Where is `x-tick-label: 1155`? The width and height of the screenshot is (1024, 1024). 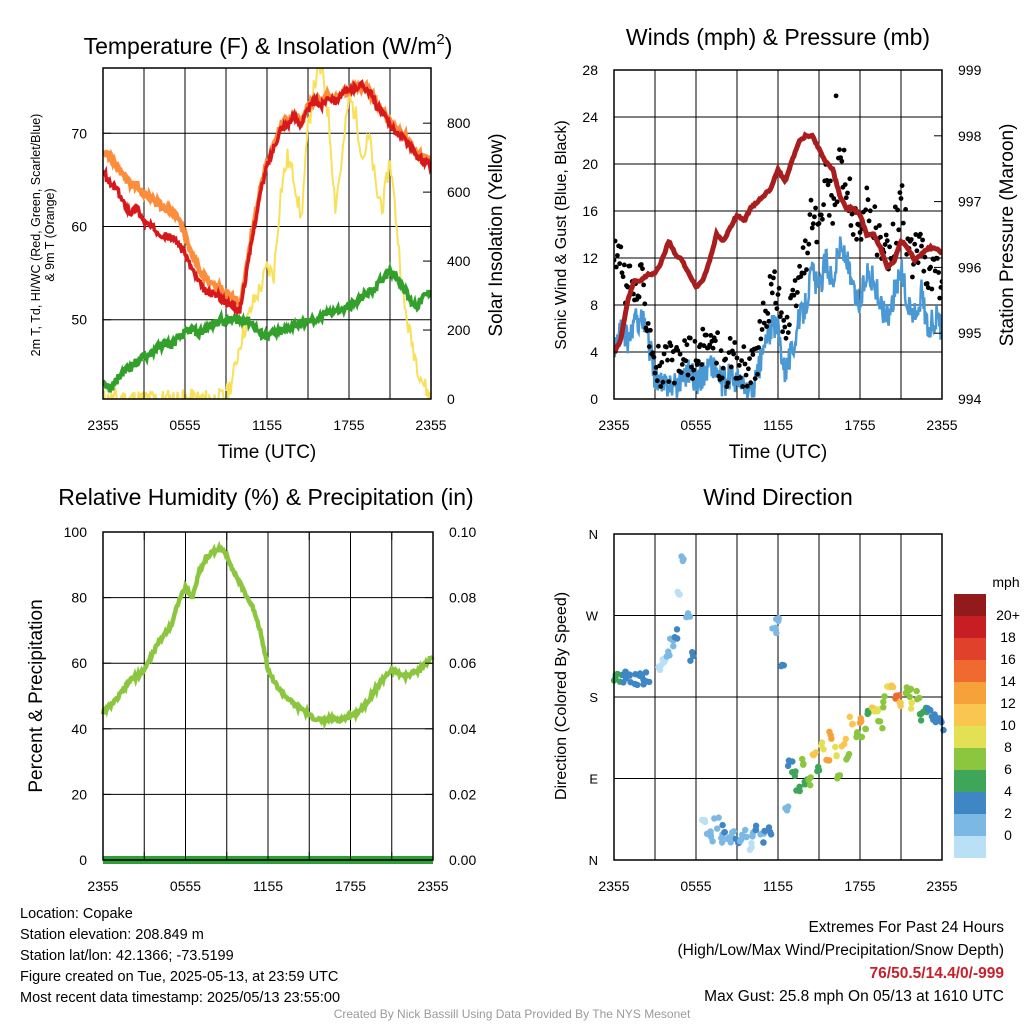
x-tick-label: 1155 is located at coordinates (267, 425).